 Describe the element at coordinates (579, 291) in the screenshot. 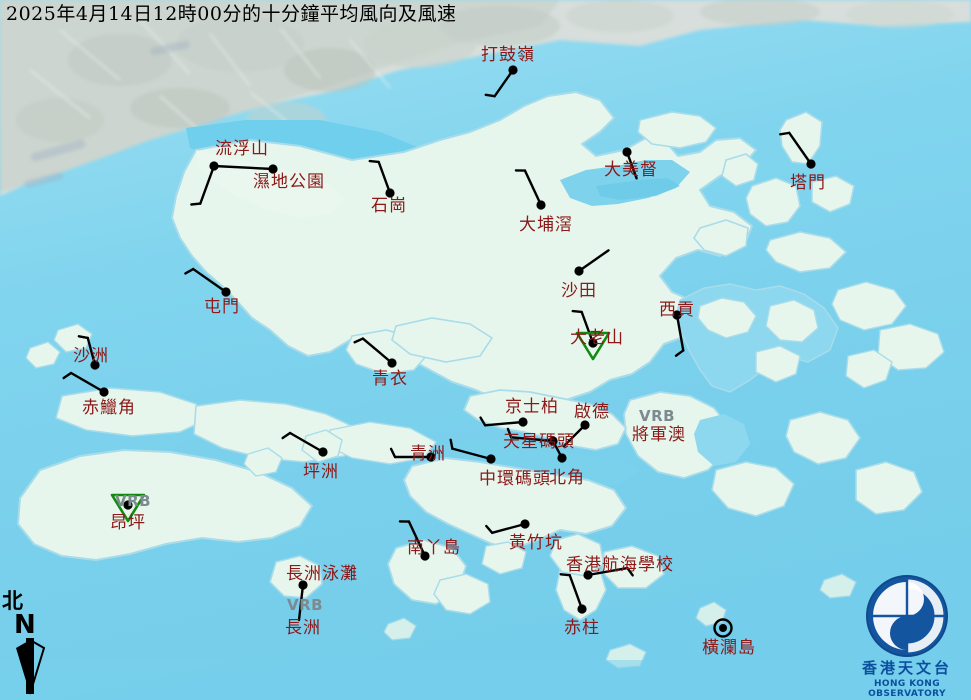

I see `station-label-sha-tin: 沙田` at that location.